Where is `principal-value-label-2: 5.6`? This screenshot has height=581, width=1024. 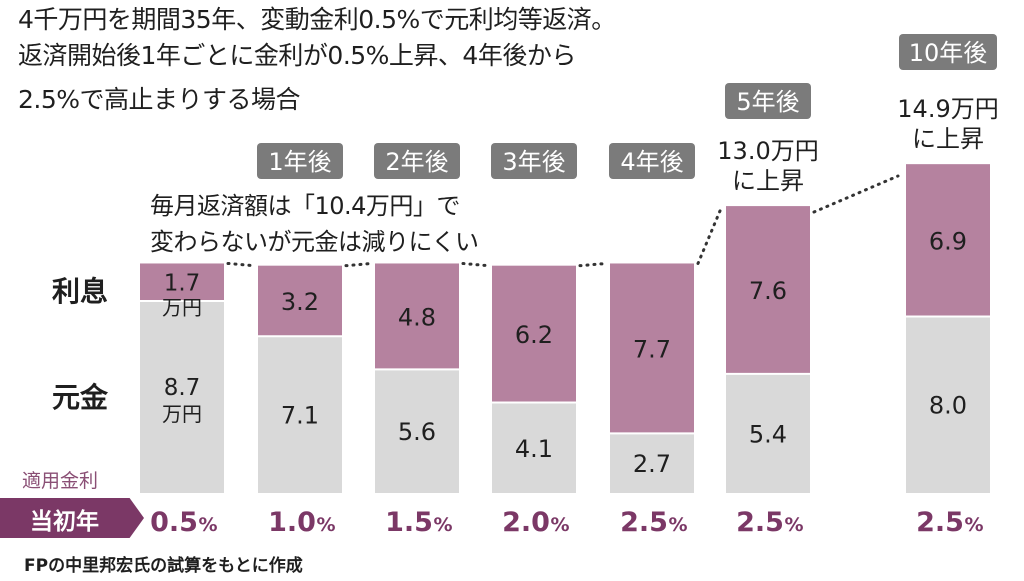
principal-value-label-2: 5.6 is located at coordinates (417, 432).